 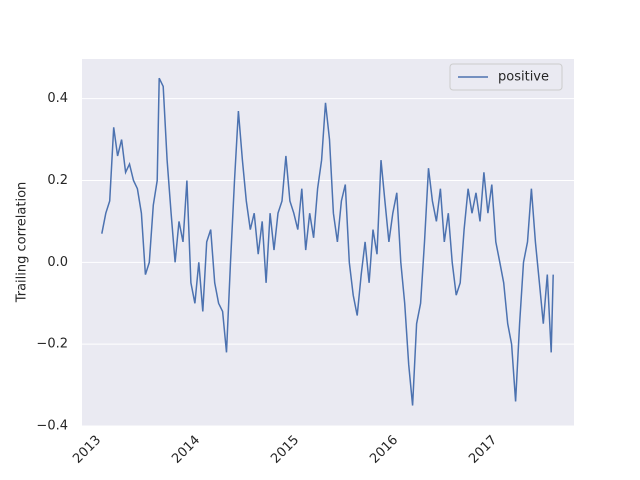 What do you see at coordinates (483, 450) in the screenshot?
I see `x-tick-label: 2017` at bounding box center [483, 450].